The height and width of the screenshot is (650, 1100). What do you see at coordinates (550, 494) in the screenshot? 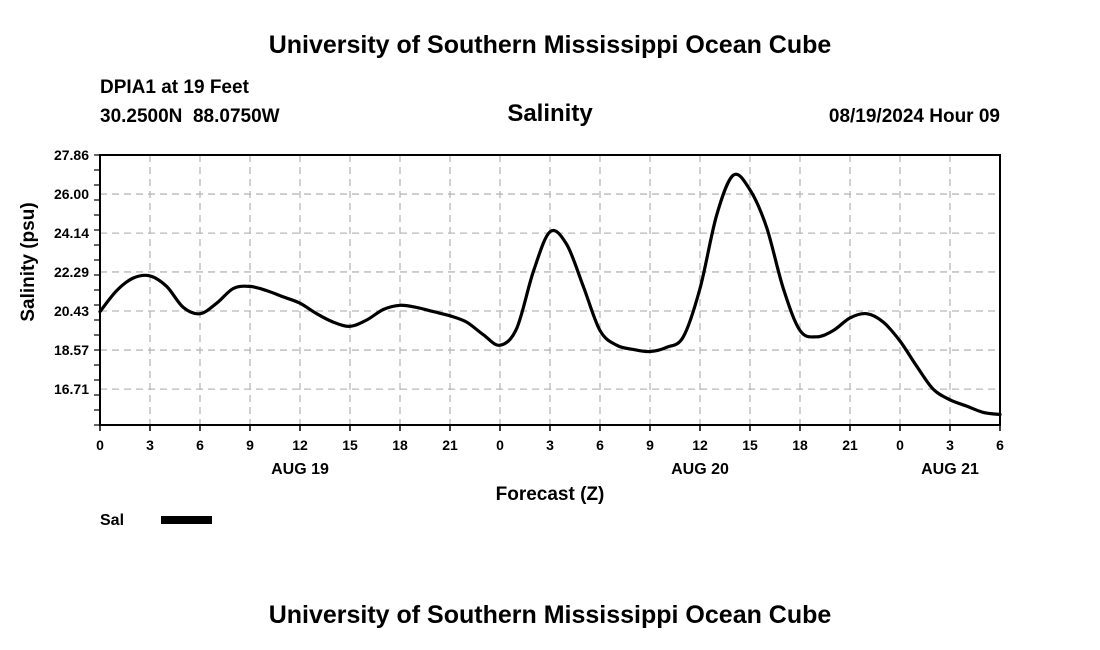
I see `x-axis-label: Forecast (Z)` at bounding box center [550, 494].